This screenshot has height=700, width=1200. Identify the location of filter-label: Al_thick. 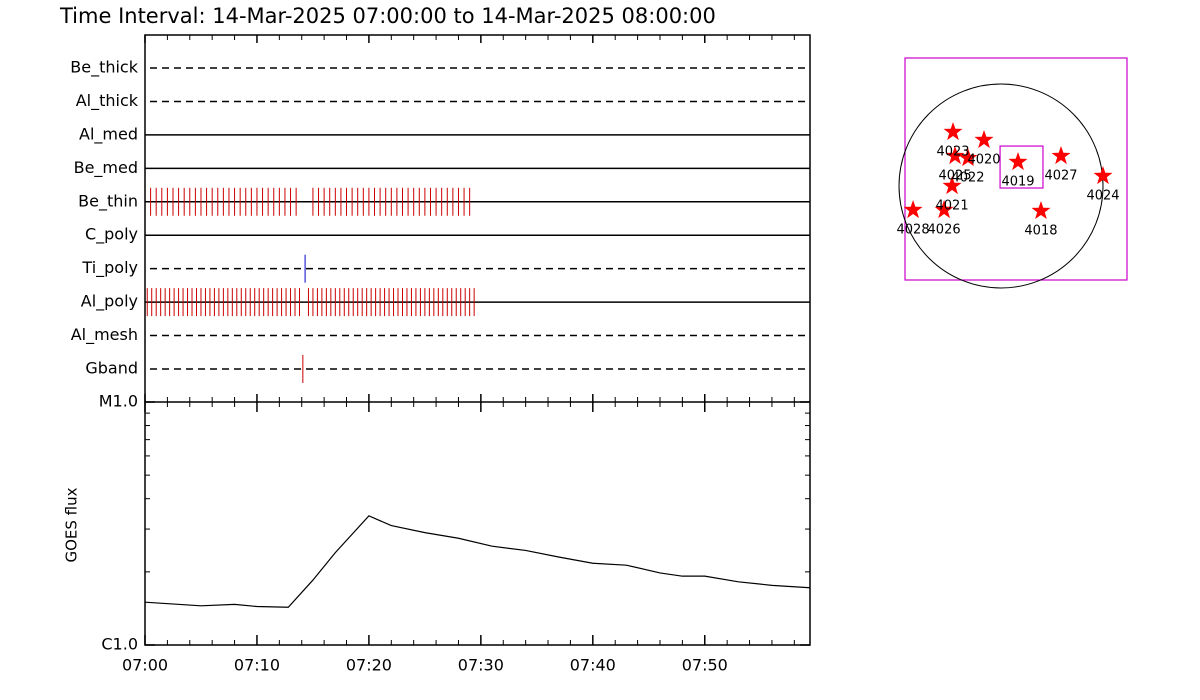
(107, 101).